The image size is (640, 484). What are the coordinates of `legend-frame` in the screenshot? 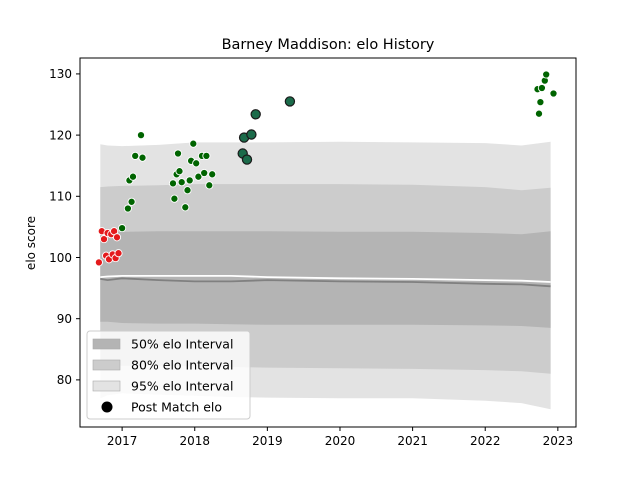 It's located at (168, 375).